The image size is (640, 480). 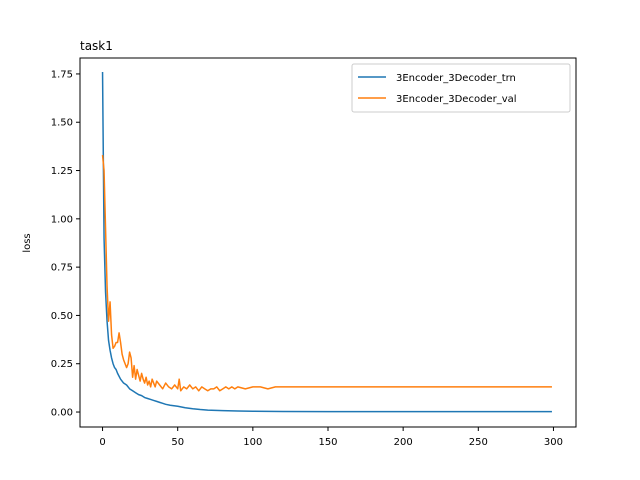 I want to click on x-axis-ticks: 0 50 100 150 200 250 300, so click(x=331, y=437).